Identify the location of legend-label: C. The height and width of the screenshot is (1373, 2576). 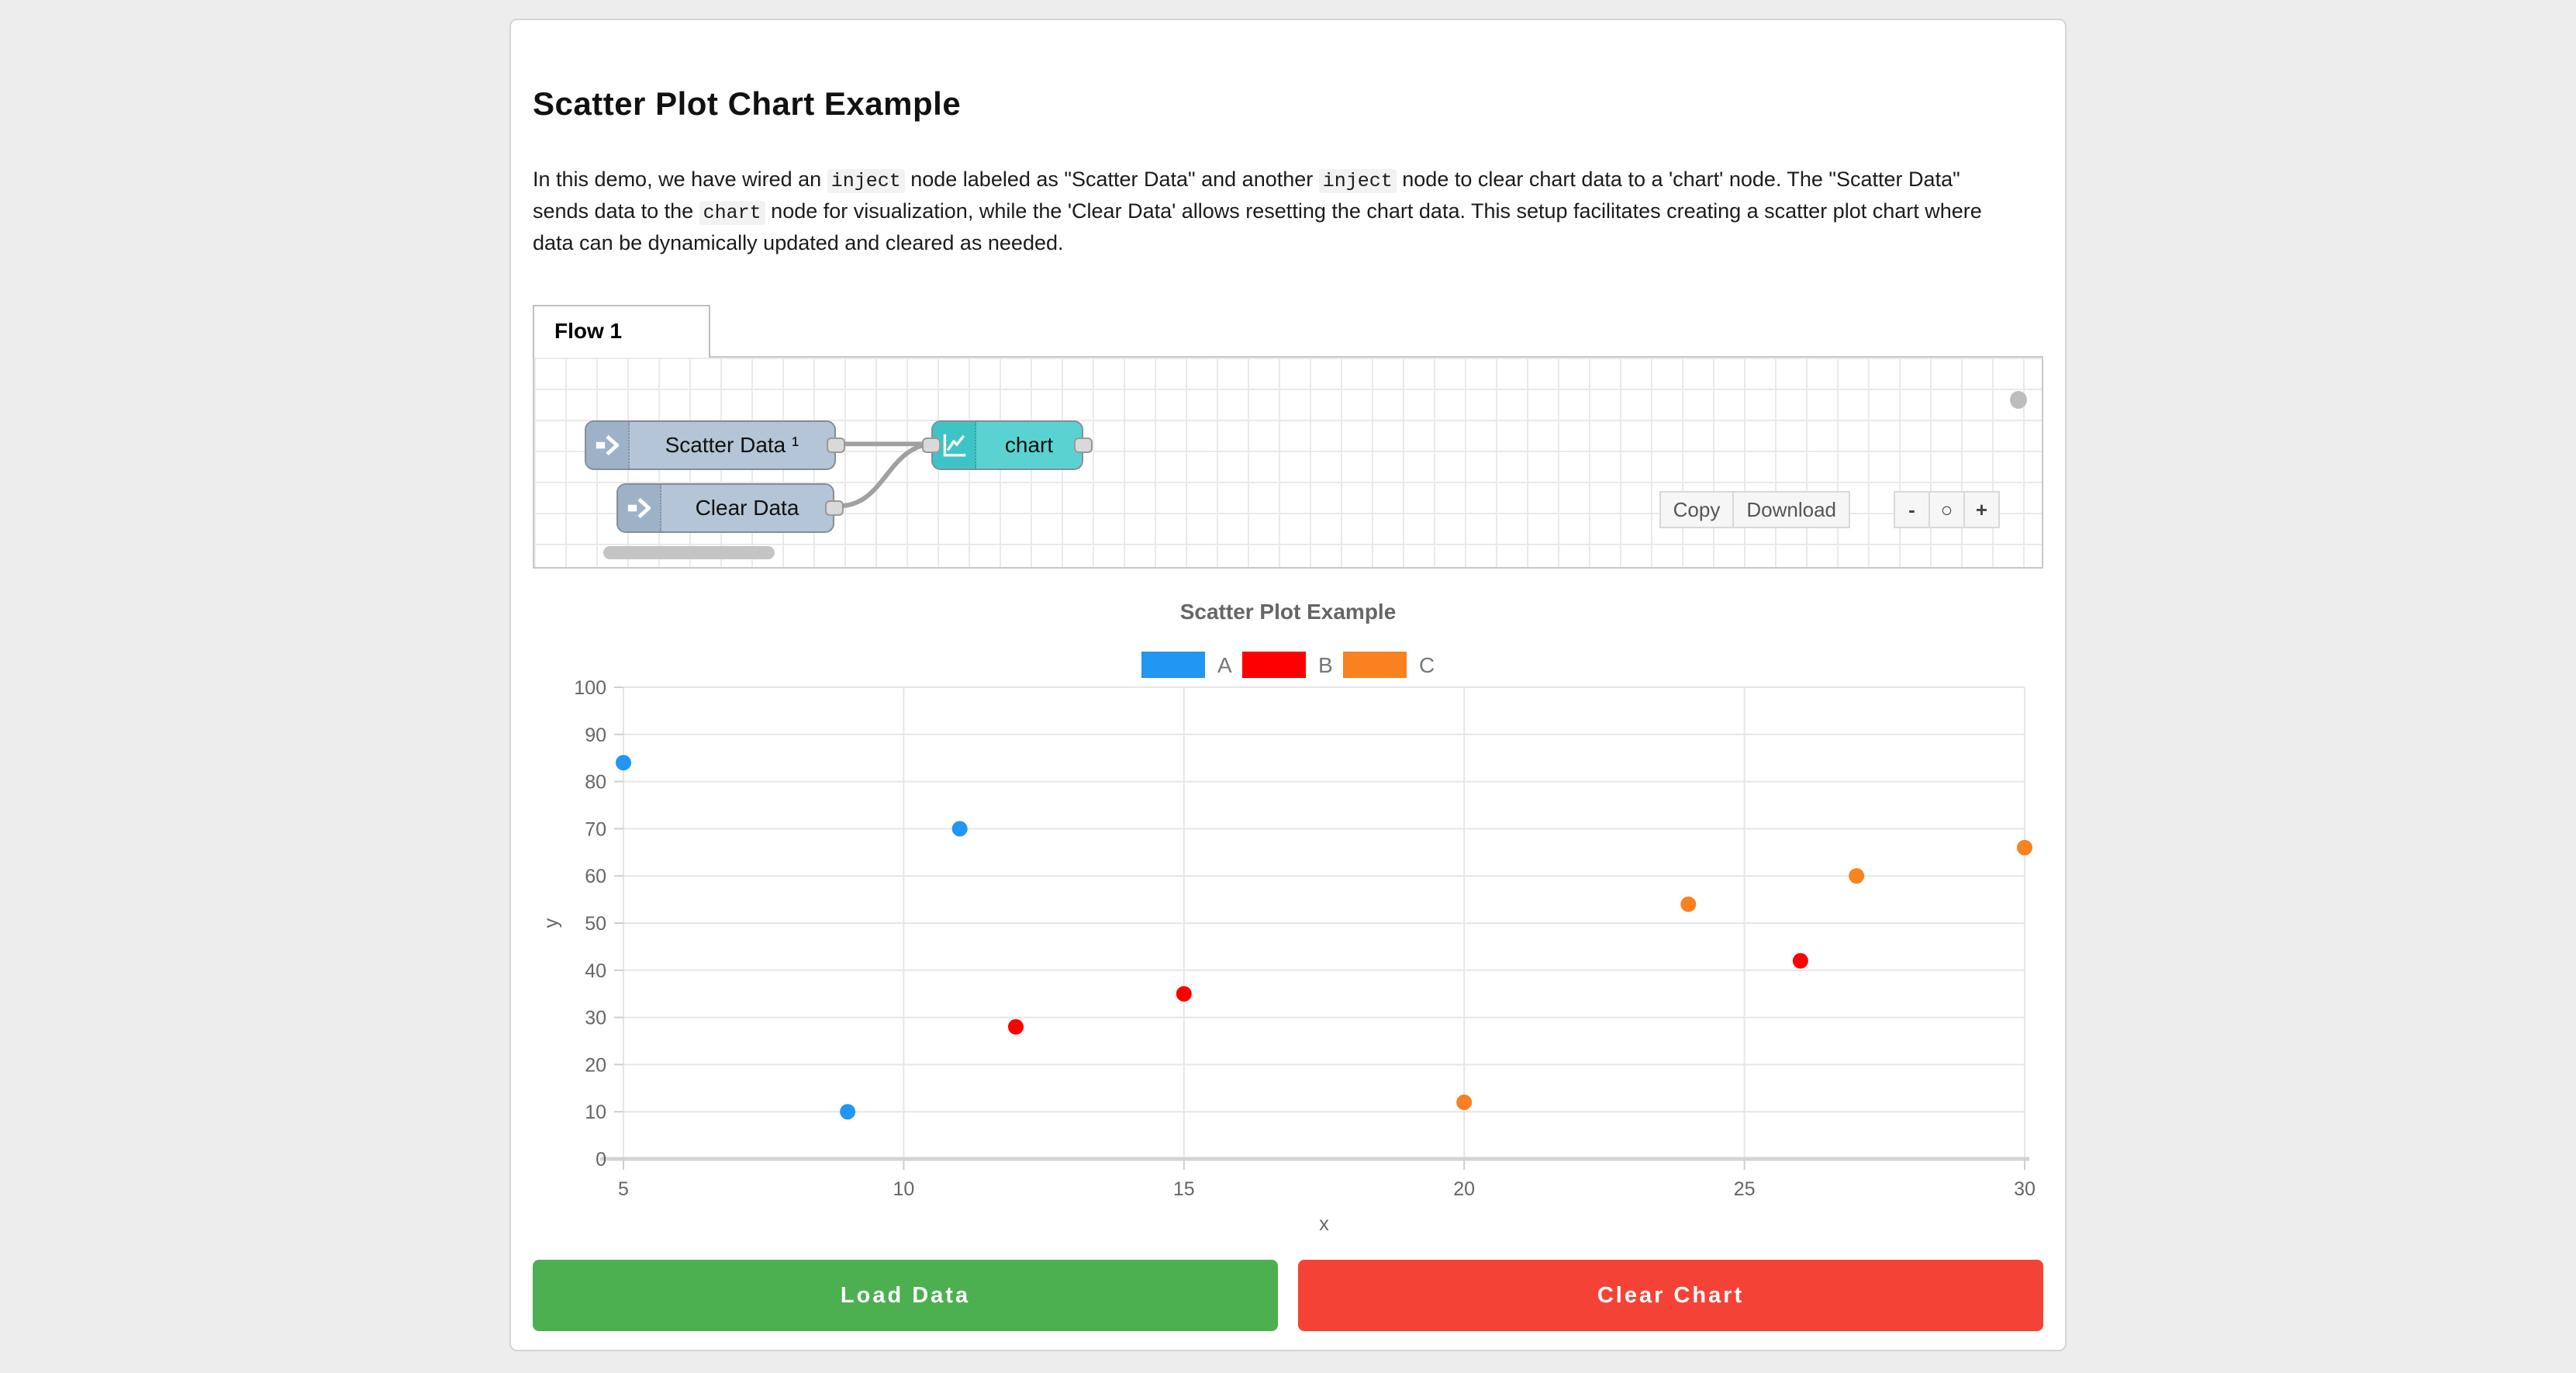
(1427, 665).